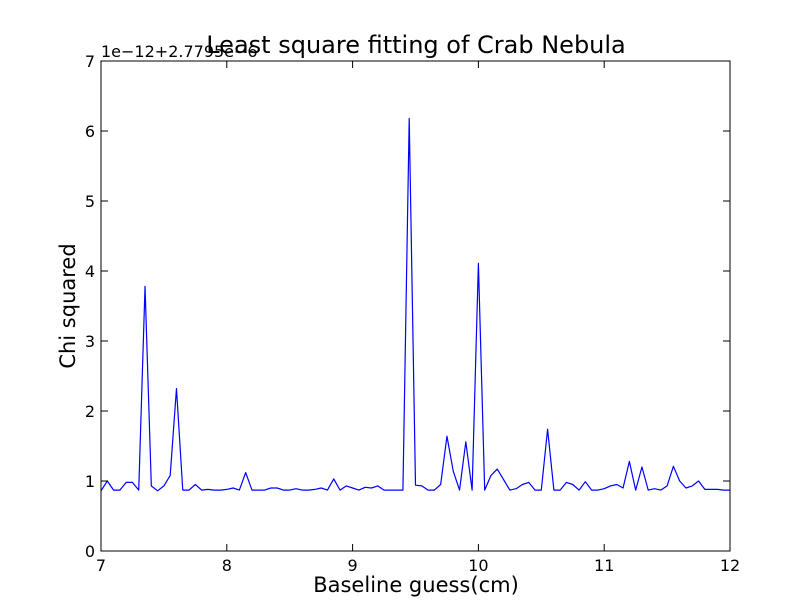 Image resolution: width=812 pixels, height=612 pixels. Describe the element at coordinates (227, 565) in the screenshot. I see `x-tick-label: 8` at that location.